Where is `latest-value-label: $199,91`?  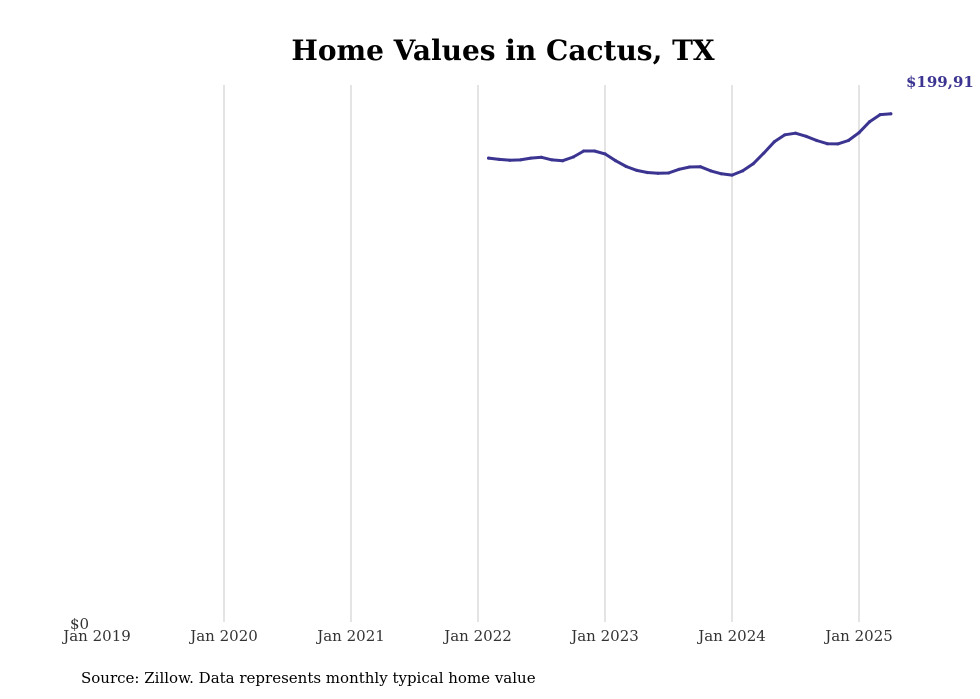 latest-value-label: $199,91 is located at coordinates (940, 82).